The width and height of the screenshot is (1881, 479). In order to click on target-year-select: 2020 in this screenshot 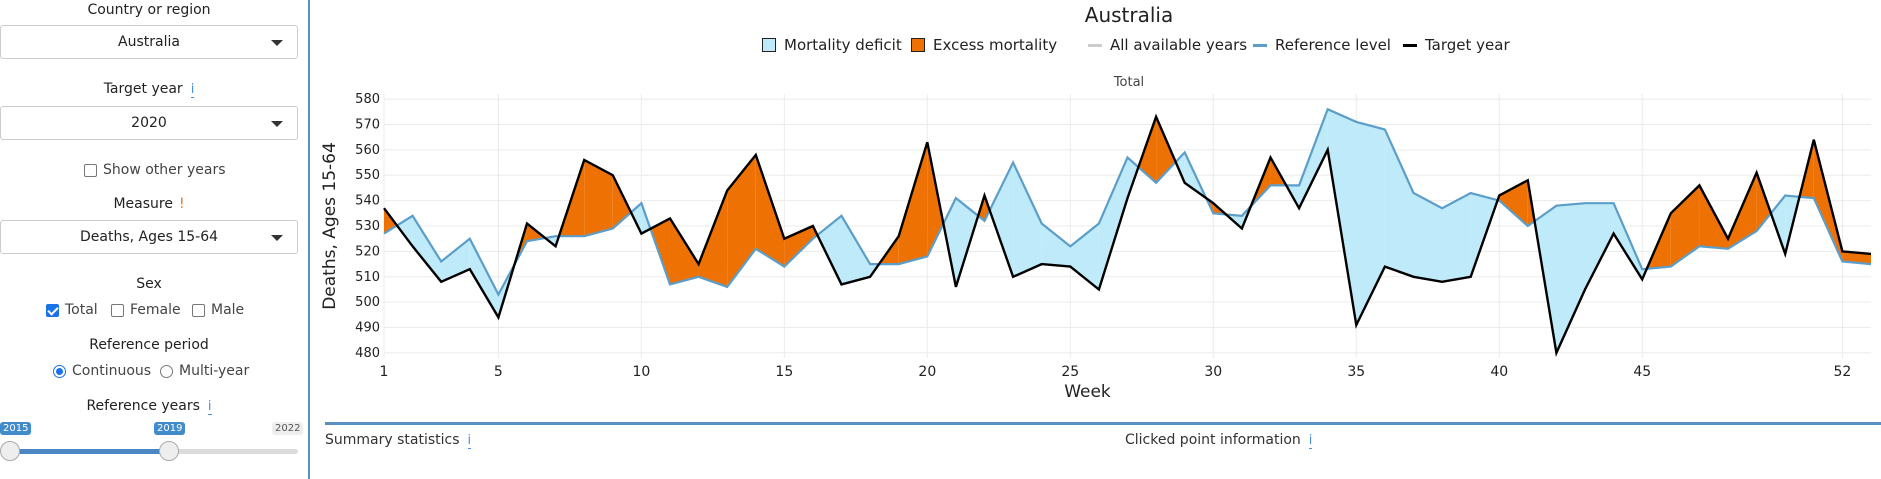, I will do `click(149, 123)`.